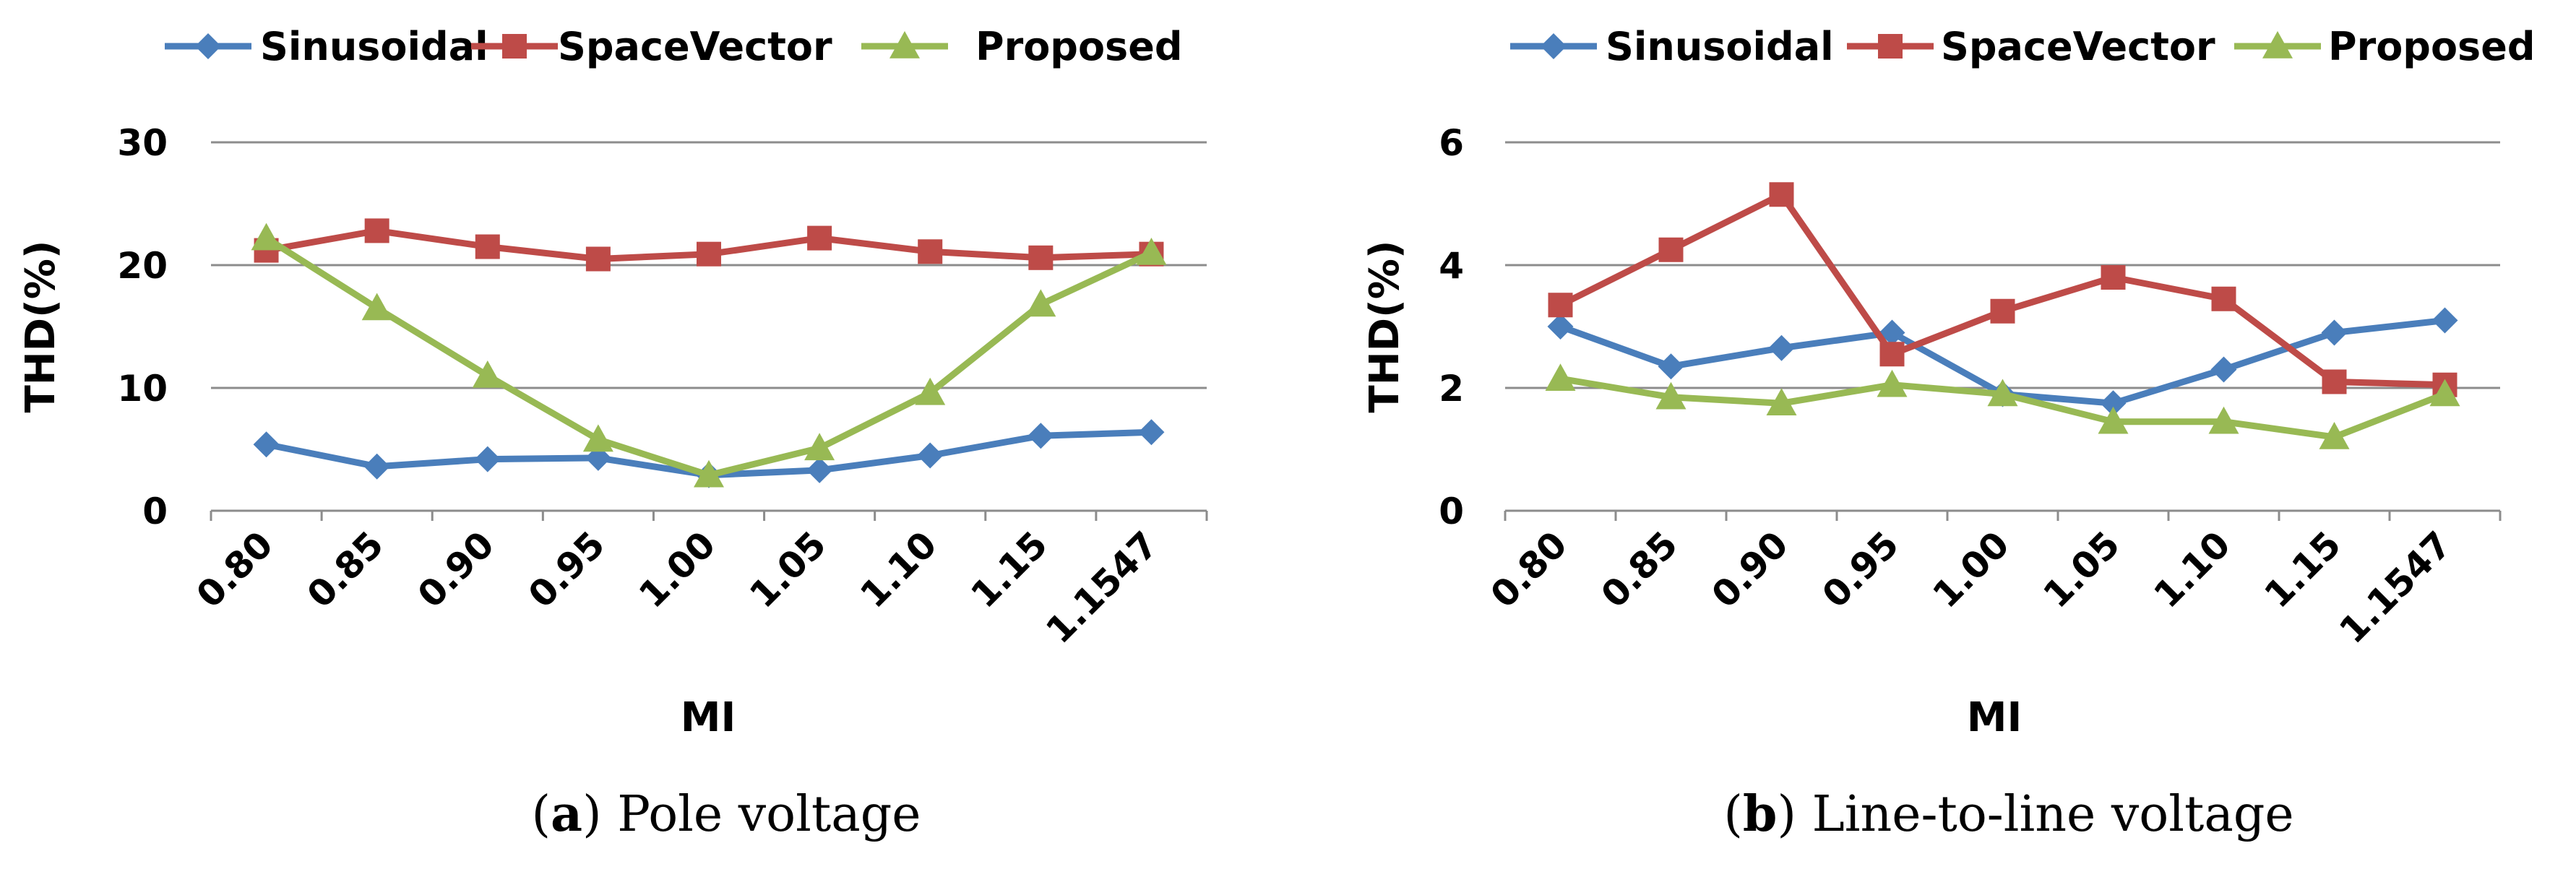  Describe the element at coordinates (345, 569) in the screenshot. I see `chart-a-xtick-label: 0.85` at that location.